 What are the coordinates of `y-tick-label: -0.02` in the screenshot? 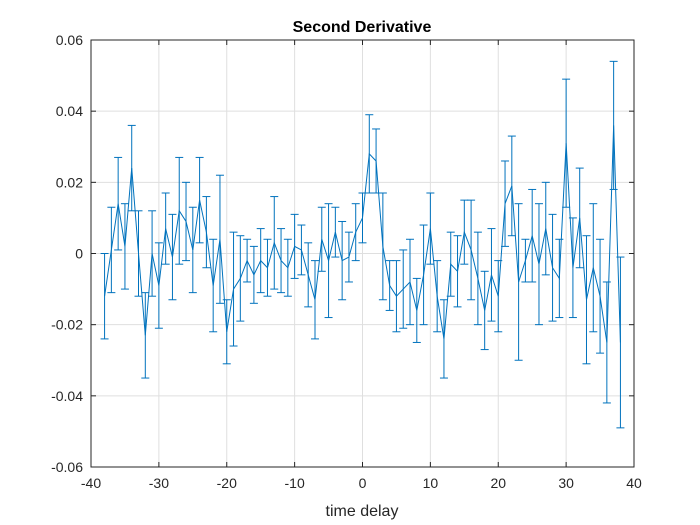 It's located at (67, 325).